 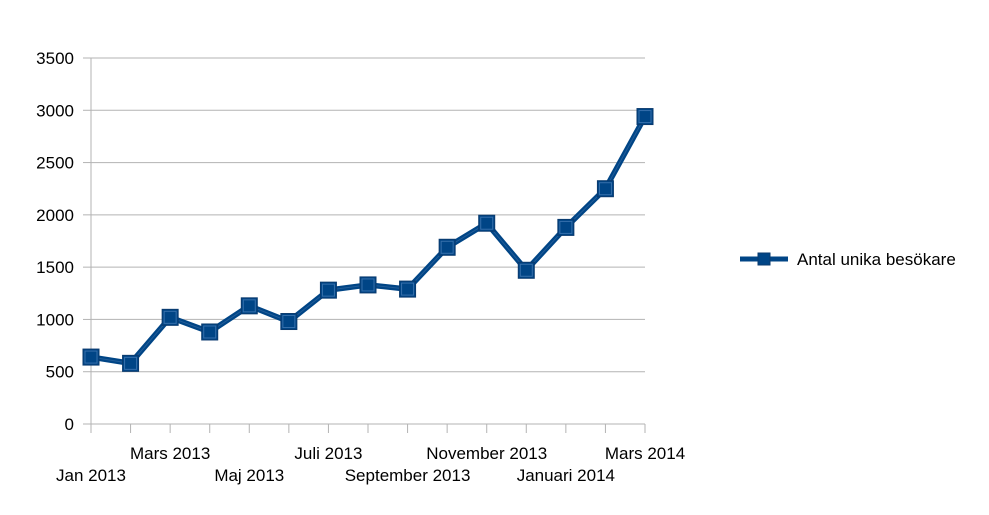 What do you see at coordinates (55, 215) in the screenshot?
I see `y-tick-label: 2000` at bounding box center [55, 215].